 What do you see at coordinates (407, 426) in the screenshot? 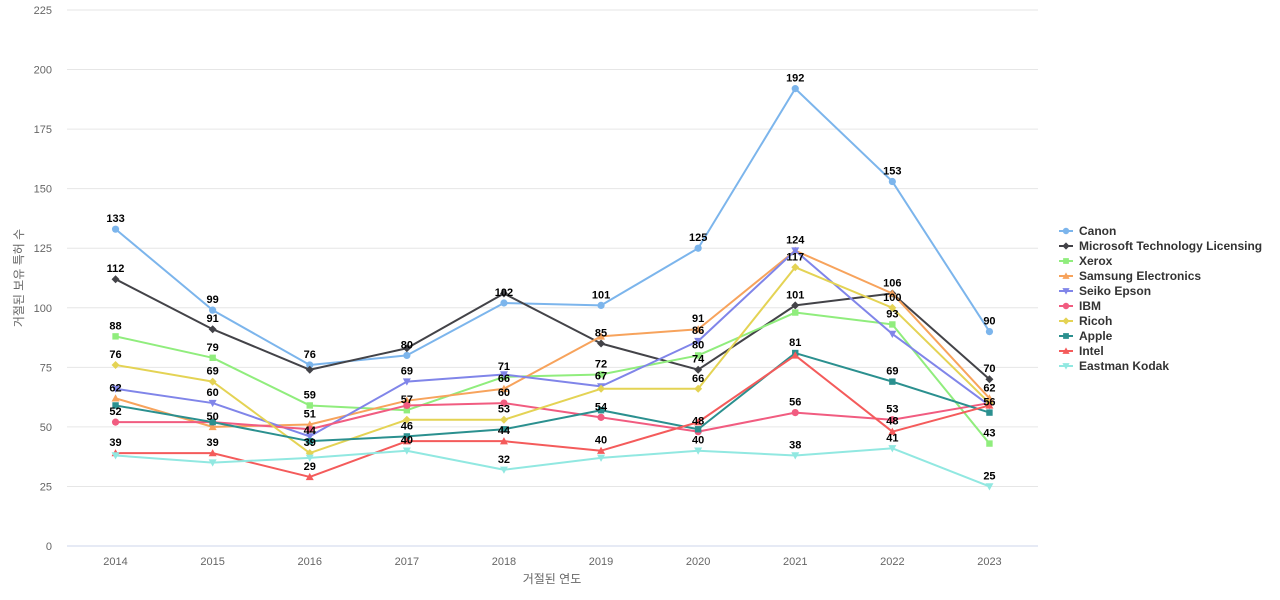
I see `data-label: 46` at bounding box center [407, 426].